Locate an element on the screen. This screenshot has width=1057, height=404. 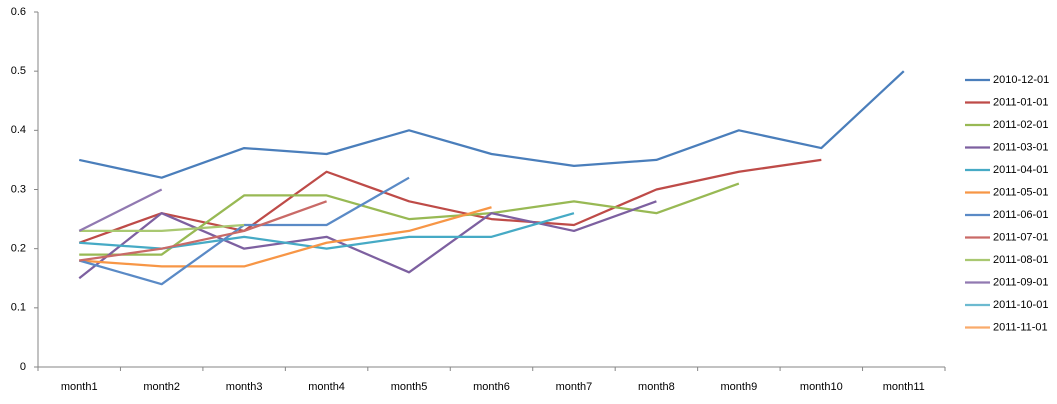
y-tick-label: 0.3 is located at coordinates (18, 189).